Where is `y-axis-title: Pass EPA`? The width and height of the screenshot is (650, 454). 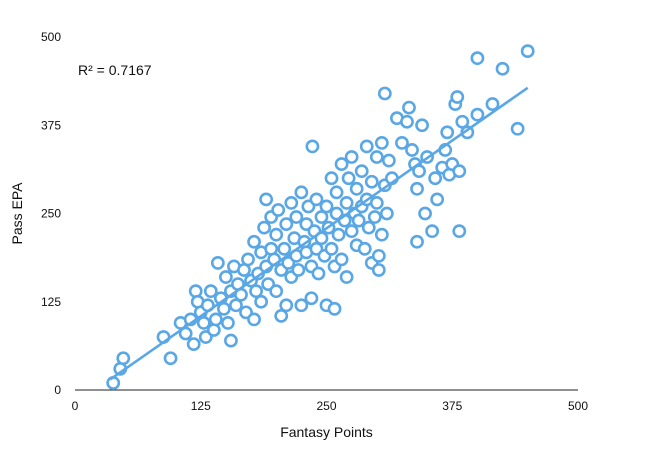
y-axis-title: Pass EPA is located at coordinates (17, 213).